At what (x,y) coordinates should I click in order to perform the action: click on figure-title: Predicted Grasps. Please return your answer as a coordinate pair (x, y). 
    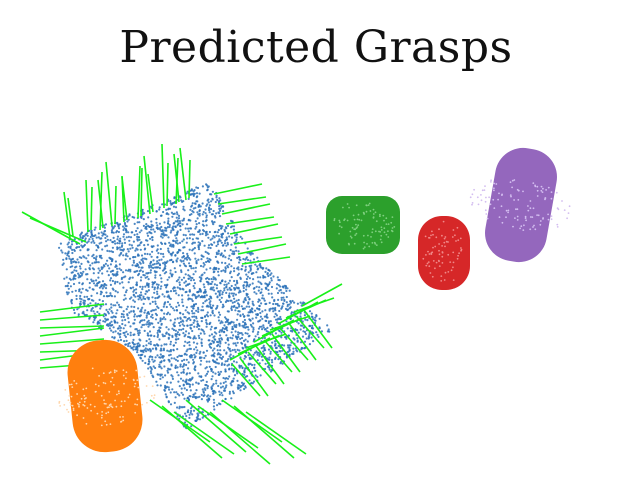
    Looking at the image, I should click on (316, 47).